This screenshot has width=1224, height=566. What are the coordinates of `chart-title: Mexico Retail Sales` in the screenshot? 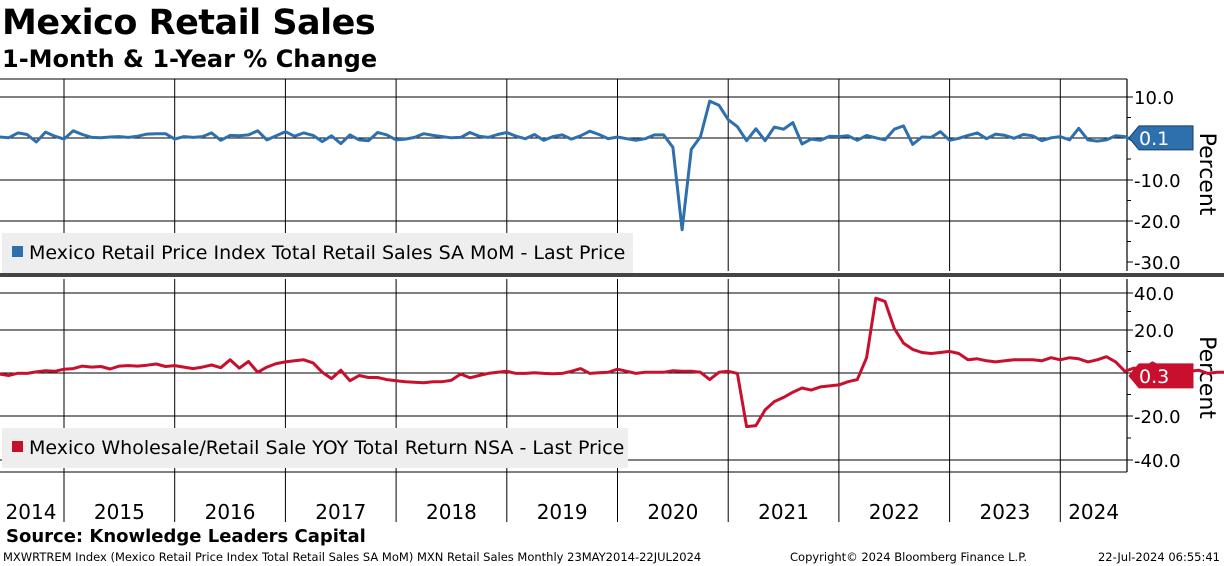 It's located at (189, 23).